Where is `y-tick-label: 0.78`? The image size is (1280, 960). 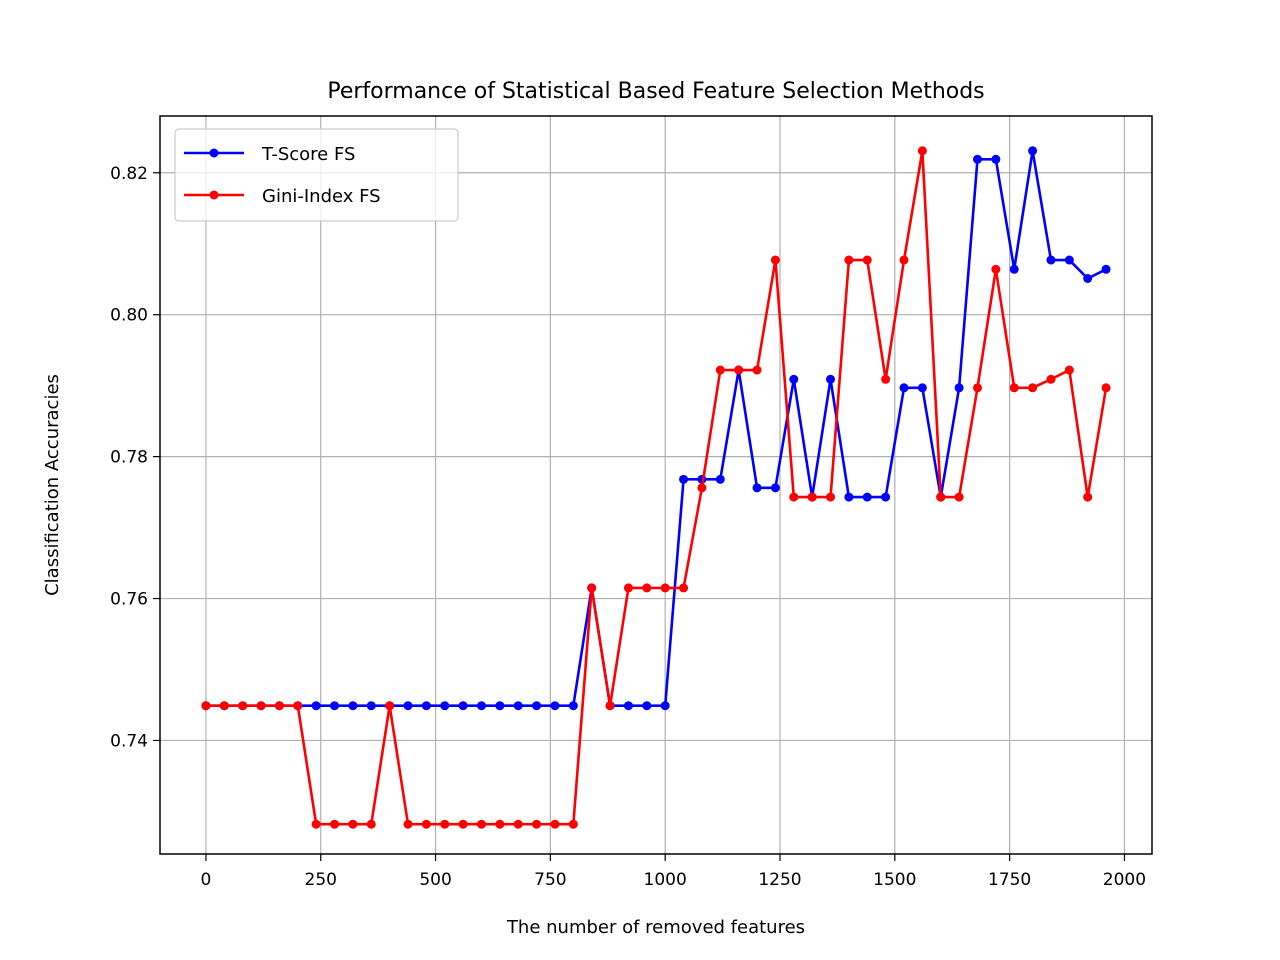 y-tick-label: 0.78 is located at coordinates (129, 458).